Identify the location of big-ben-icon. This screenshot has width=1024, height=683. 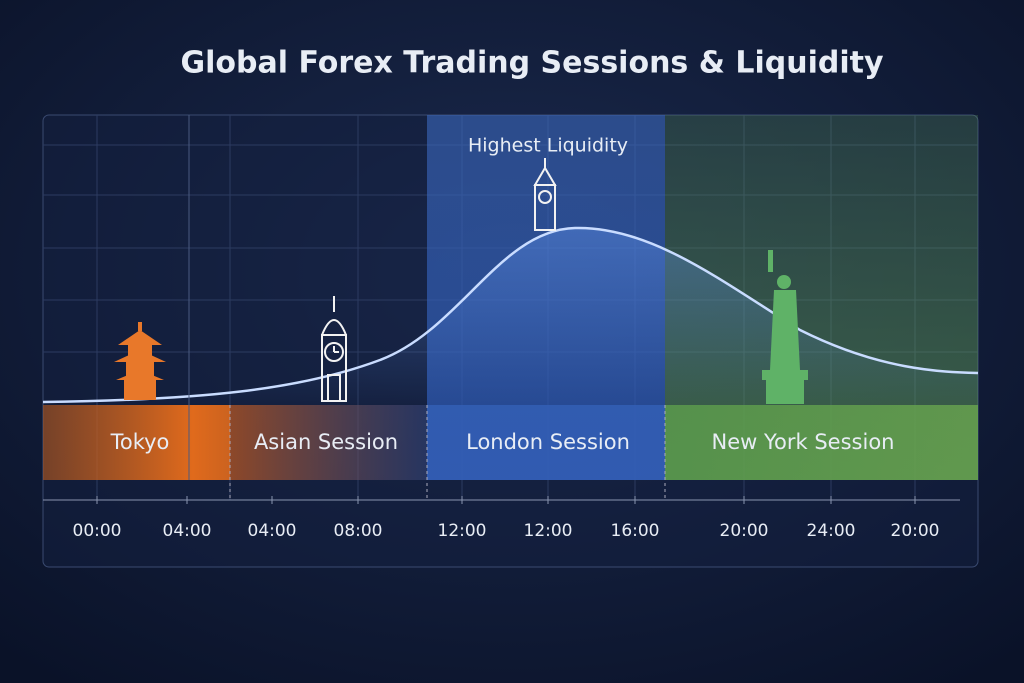
(545, 194).